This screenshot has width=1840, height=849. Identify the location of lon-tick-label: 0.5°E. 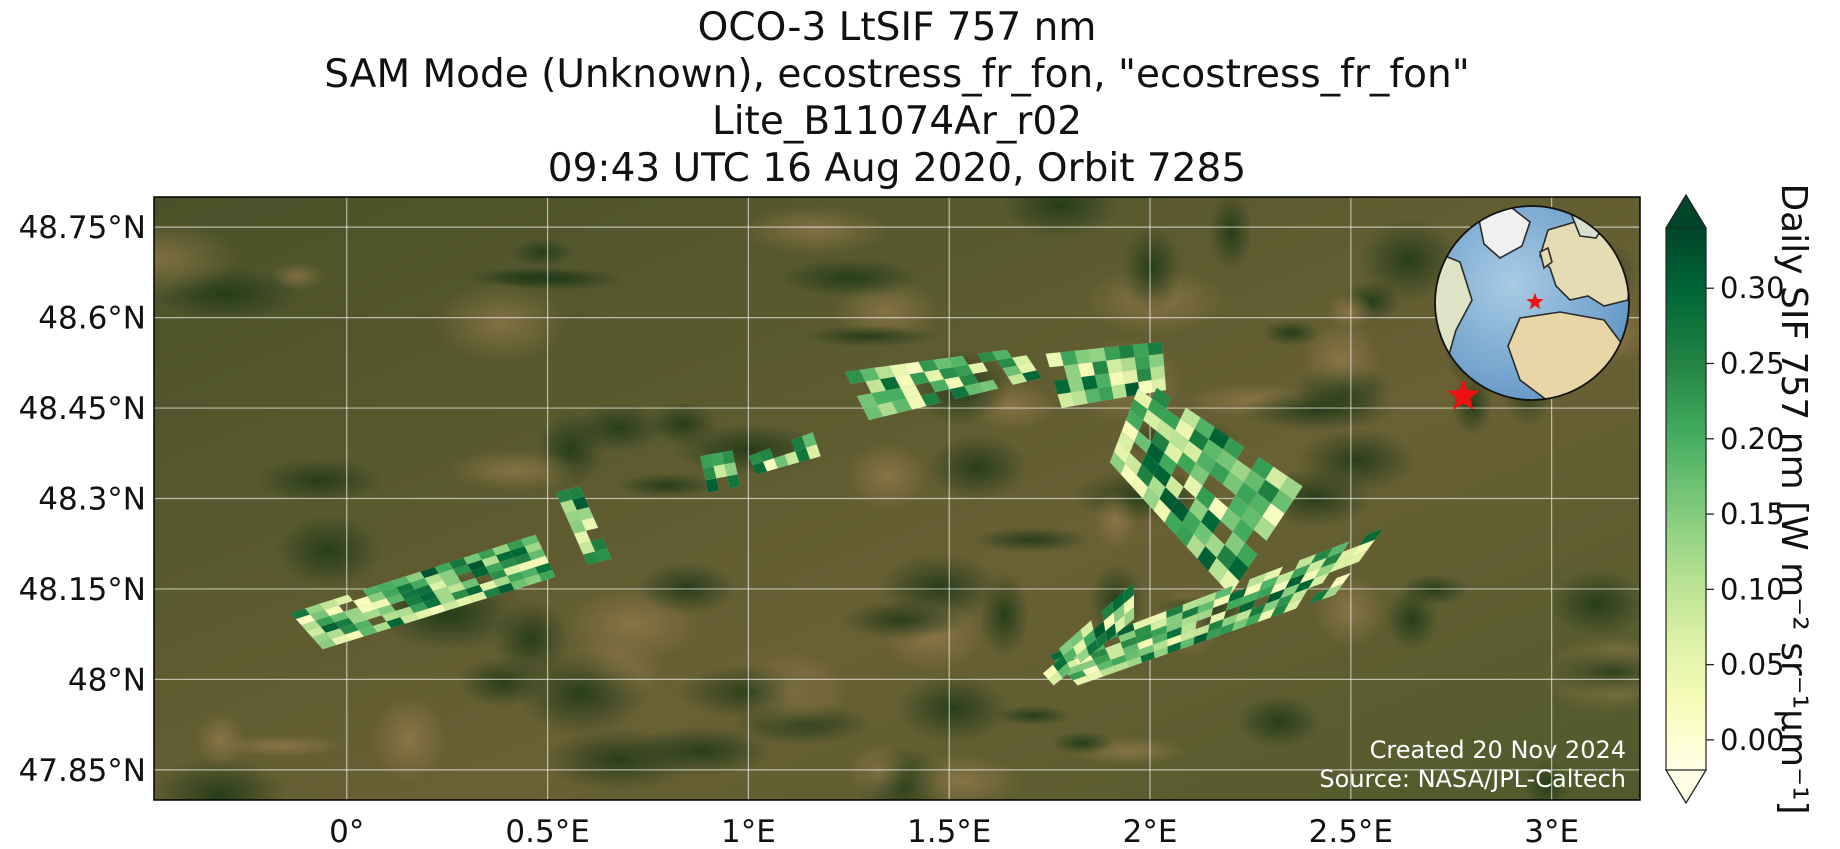
(547, 831).